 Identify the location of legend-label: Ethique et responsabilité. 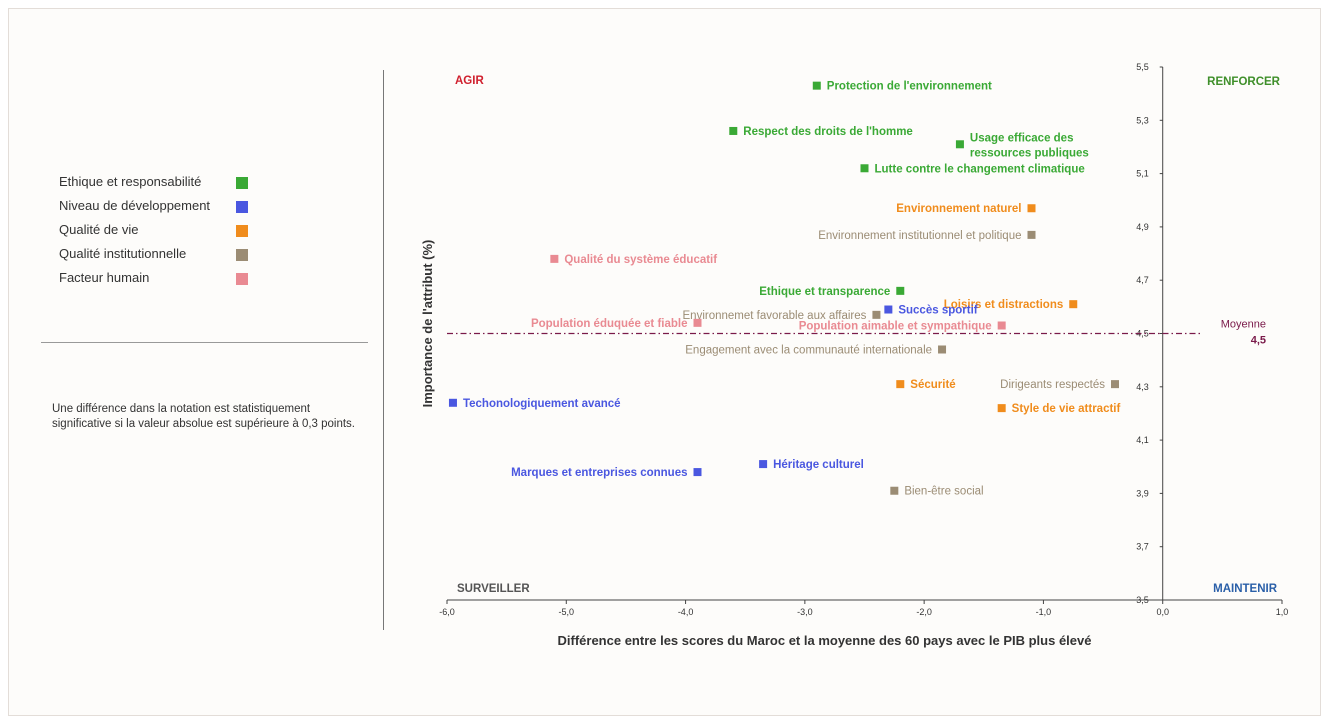
(130, 181).